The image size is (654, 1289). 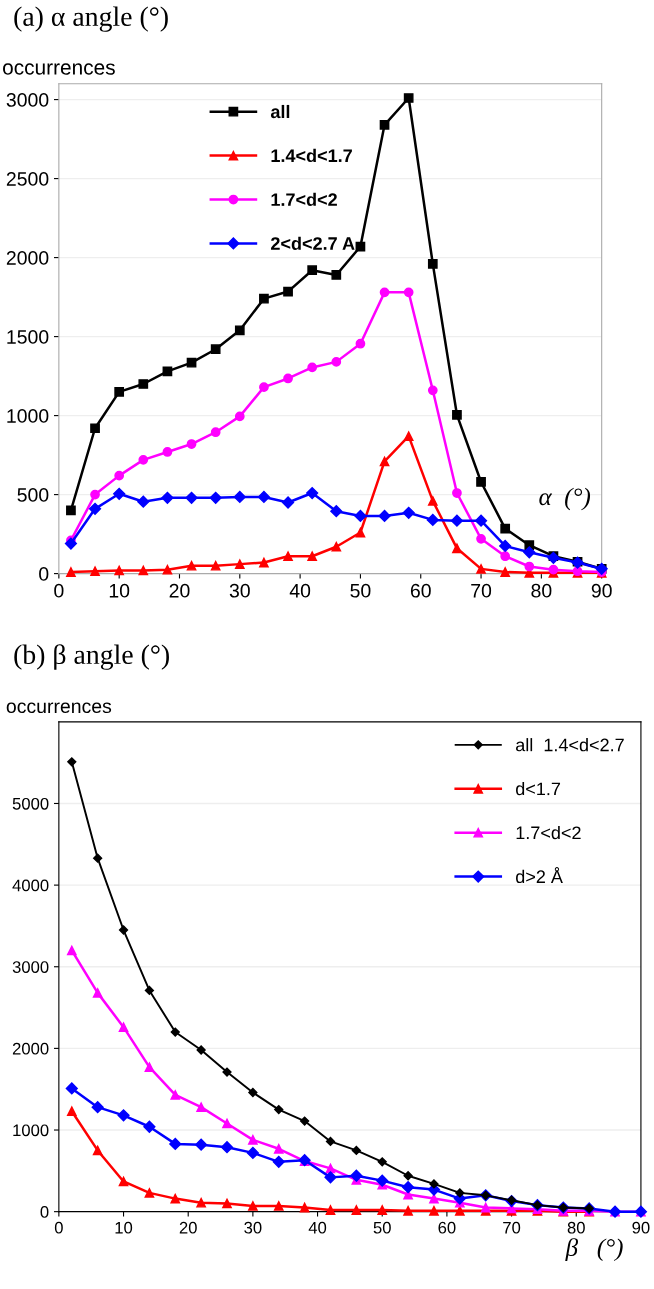 What do you see at coordinates (30, 803) in the screenshot?
I see `y-tick-label: 5000` at bounding box center [30, 803].